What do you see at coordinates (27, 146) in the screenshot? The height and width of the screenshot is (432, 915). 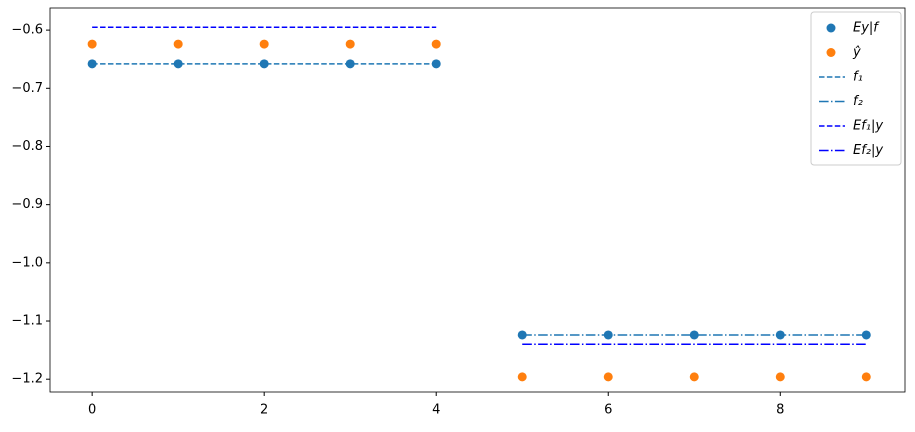 I see `y-tick-label: −0.8` at bounding box center [27, 146].